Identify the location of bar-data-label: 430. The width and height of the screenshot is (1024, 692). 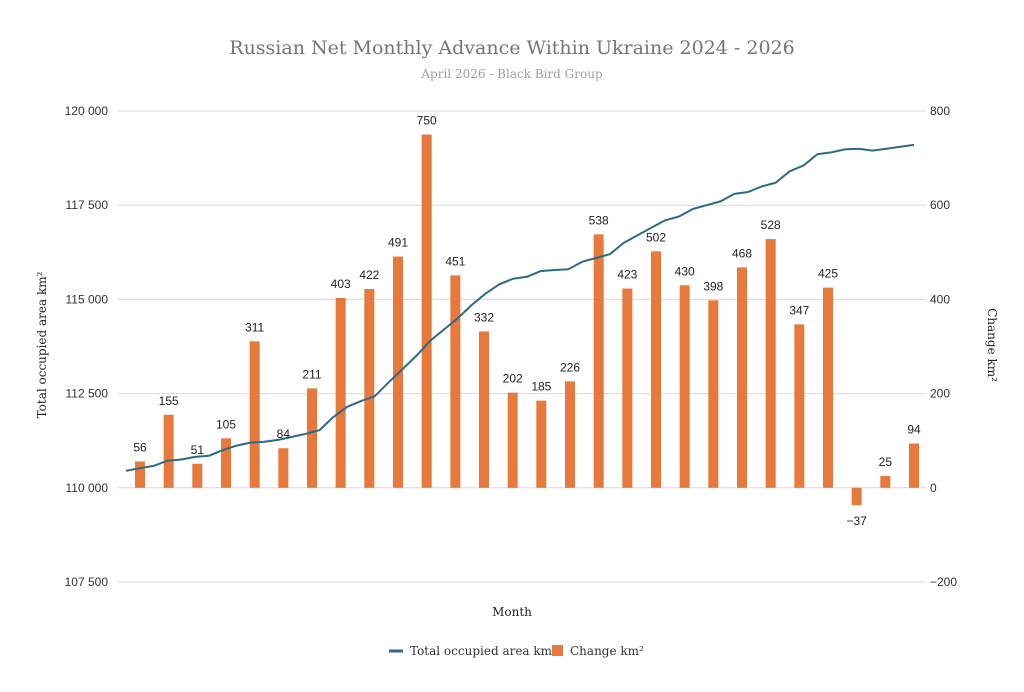
(685, 271).